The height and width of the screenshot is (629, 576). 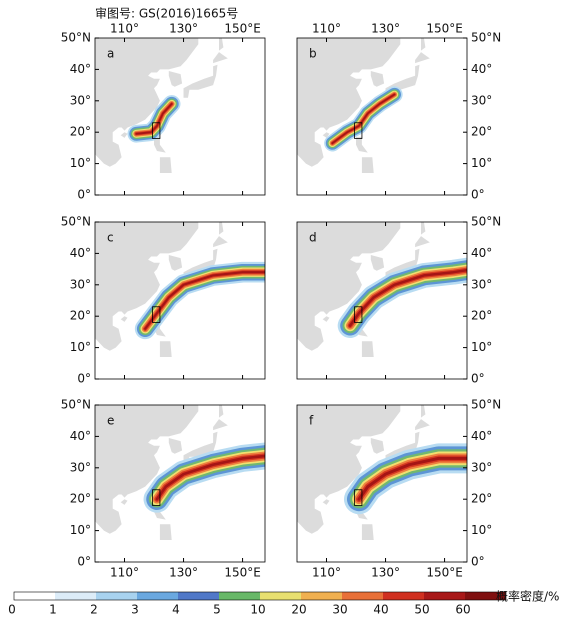 I want to click on panel-label: d, so click(x=313, y=238).